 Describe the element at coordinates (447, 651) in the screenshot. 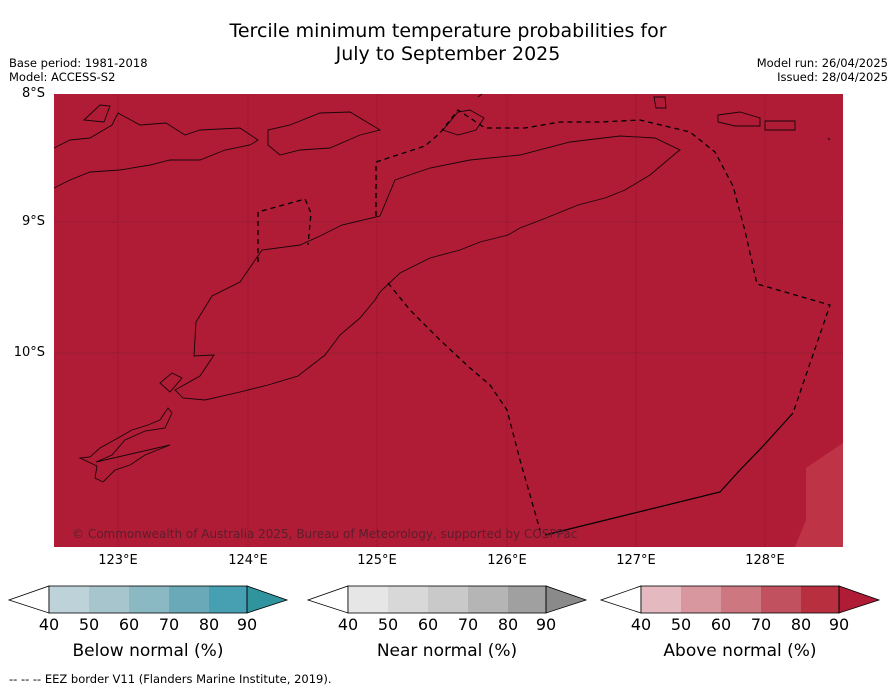

I see `near-normal-label: Near normal (%)` at that location.